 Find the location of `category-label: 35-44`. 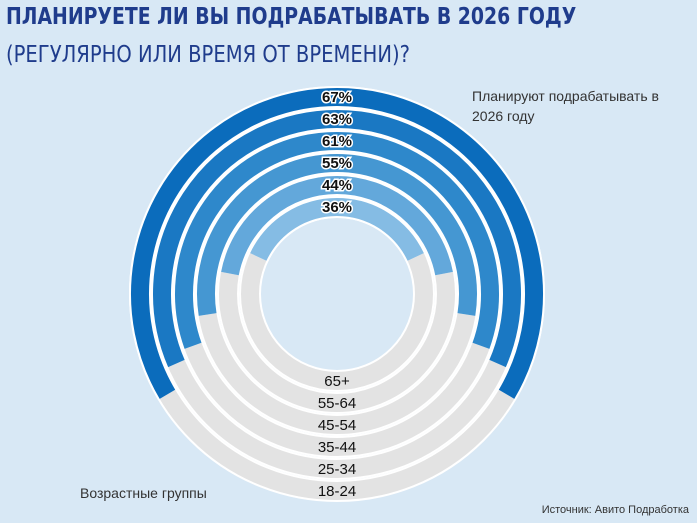

category-label: 35-44 is located at coordinates (337, 447).